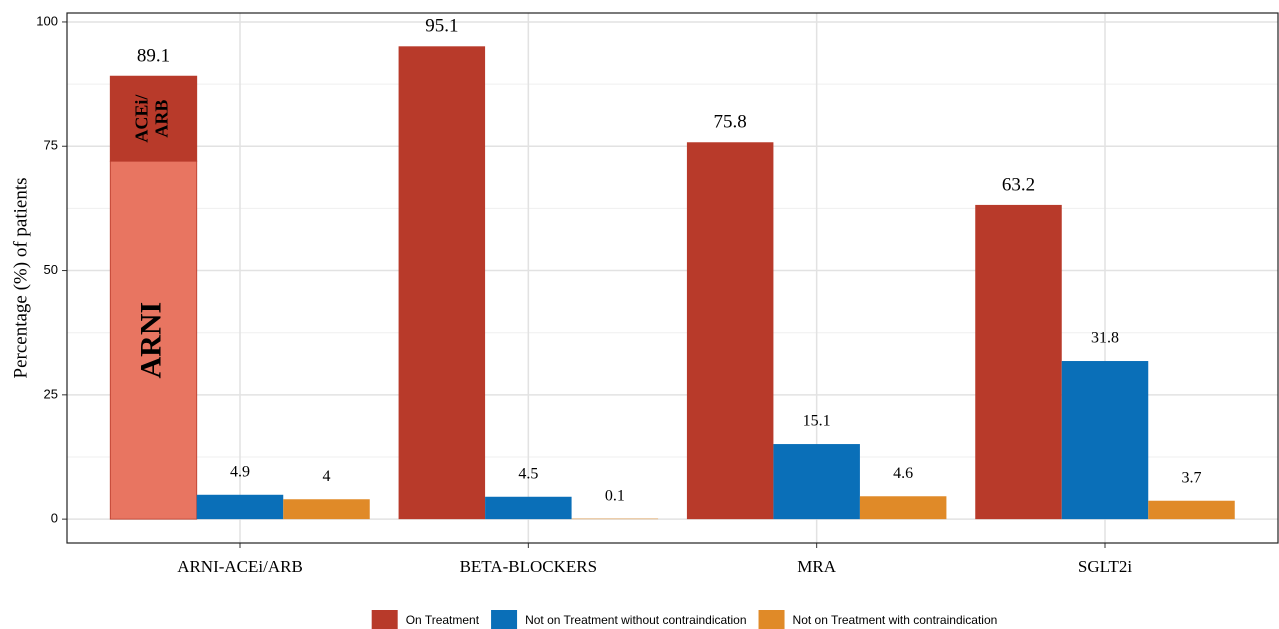 Image resolution: width=1279 pixels, height=629 pixels. Describe the element at coordinates (895, 620) in the screenshot. I see `legend-label: Not on Treatment with contraindication` at that location.